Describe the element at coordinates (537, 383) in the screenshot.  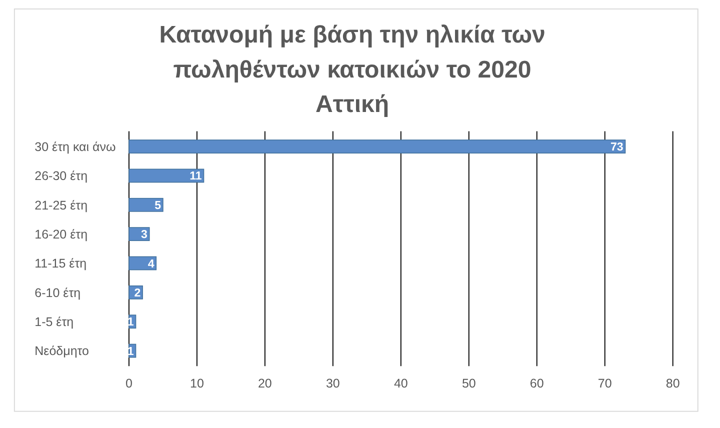
I see `x-tick-label: 60` at that location.